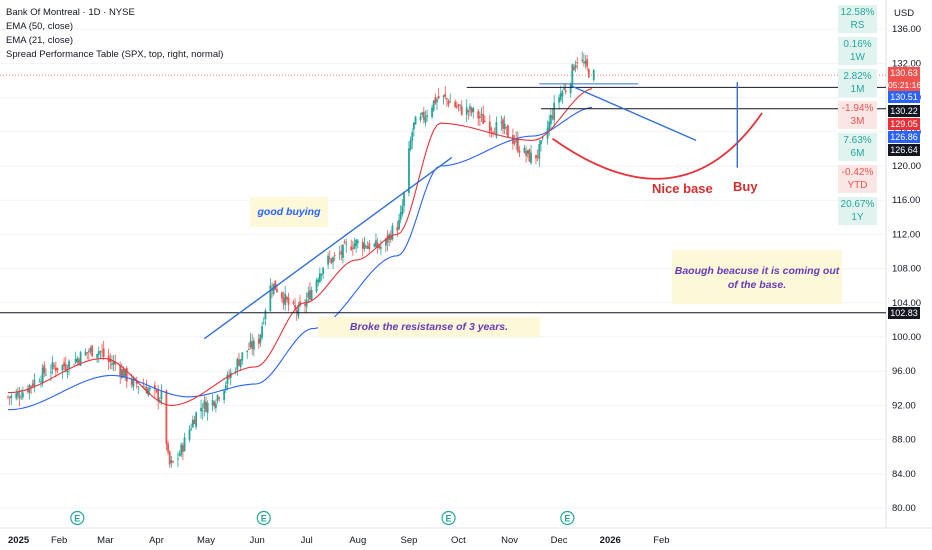 Image resolution: width=932 pixels, height=550 pixels. I want to click on good-buying-note: good buying, so click(289, 212).